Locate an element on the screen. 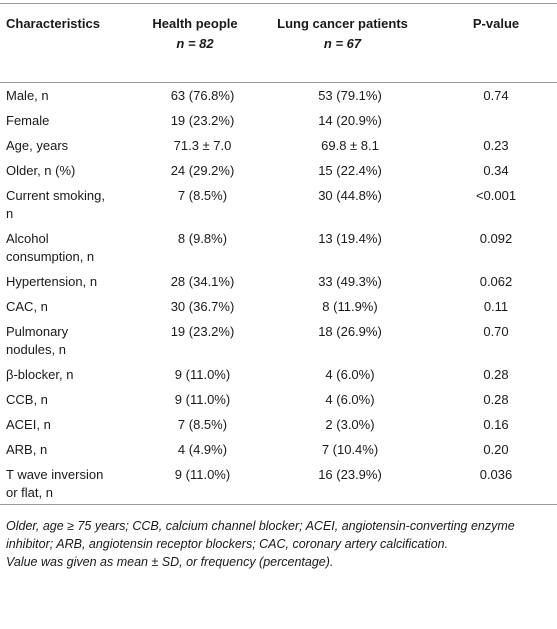 Image resolution: width=557 pixels, height=629 pixels. cell: 7 (10.4%) is located at coordinates (350, 449).